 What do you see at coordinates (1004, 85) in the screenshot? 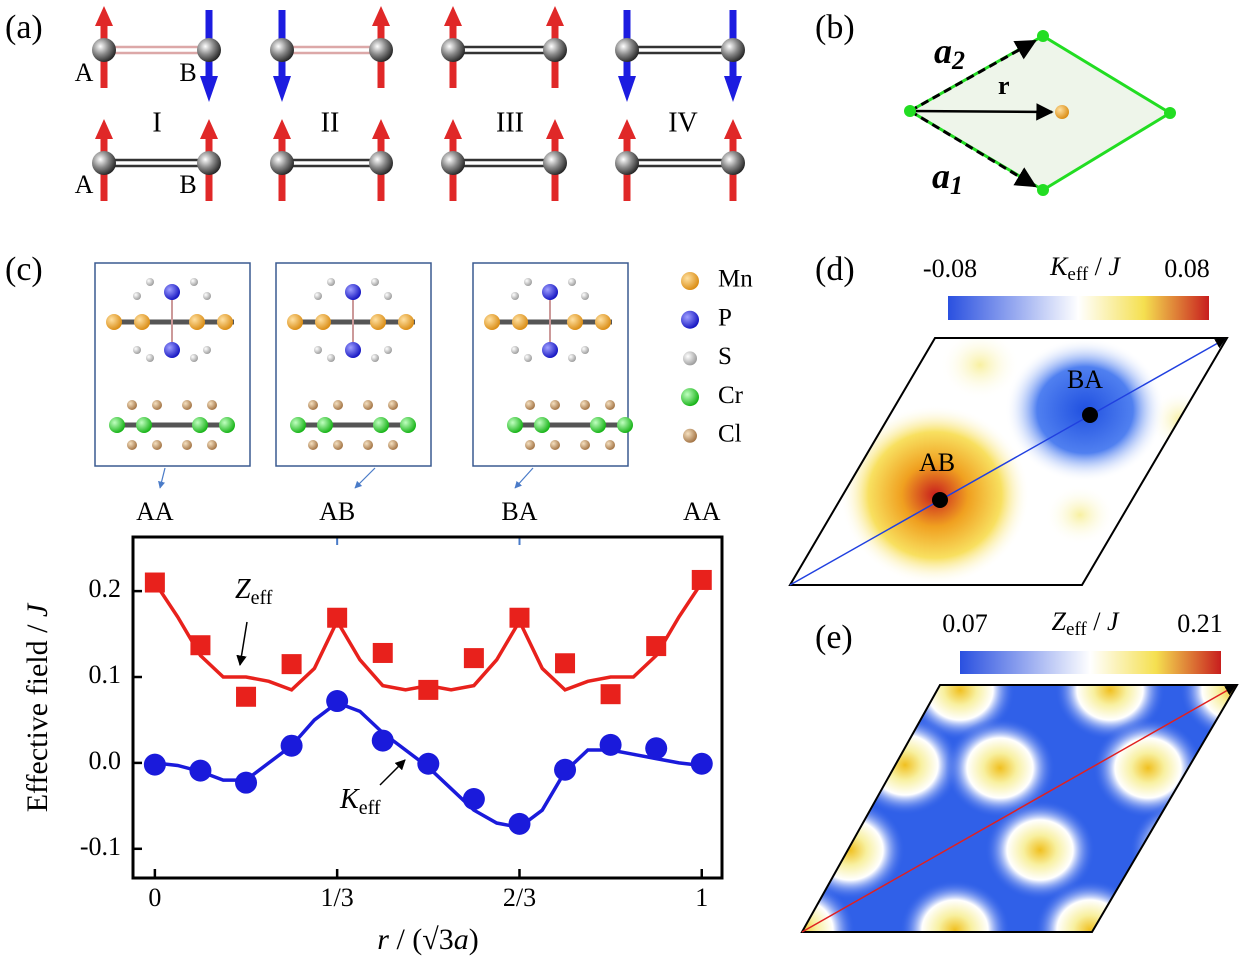
I see `vector-label: r` at bounding box center [1004, 85].